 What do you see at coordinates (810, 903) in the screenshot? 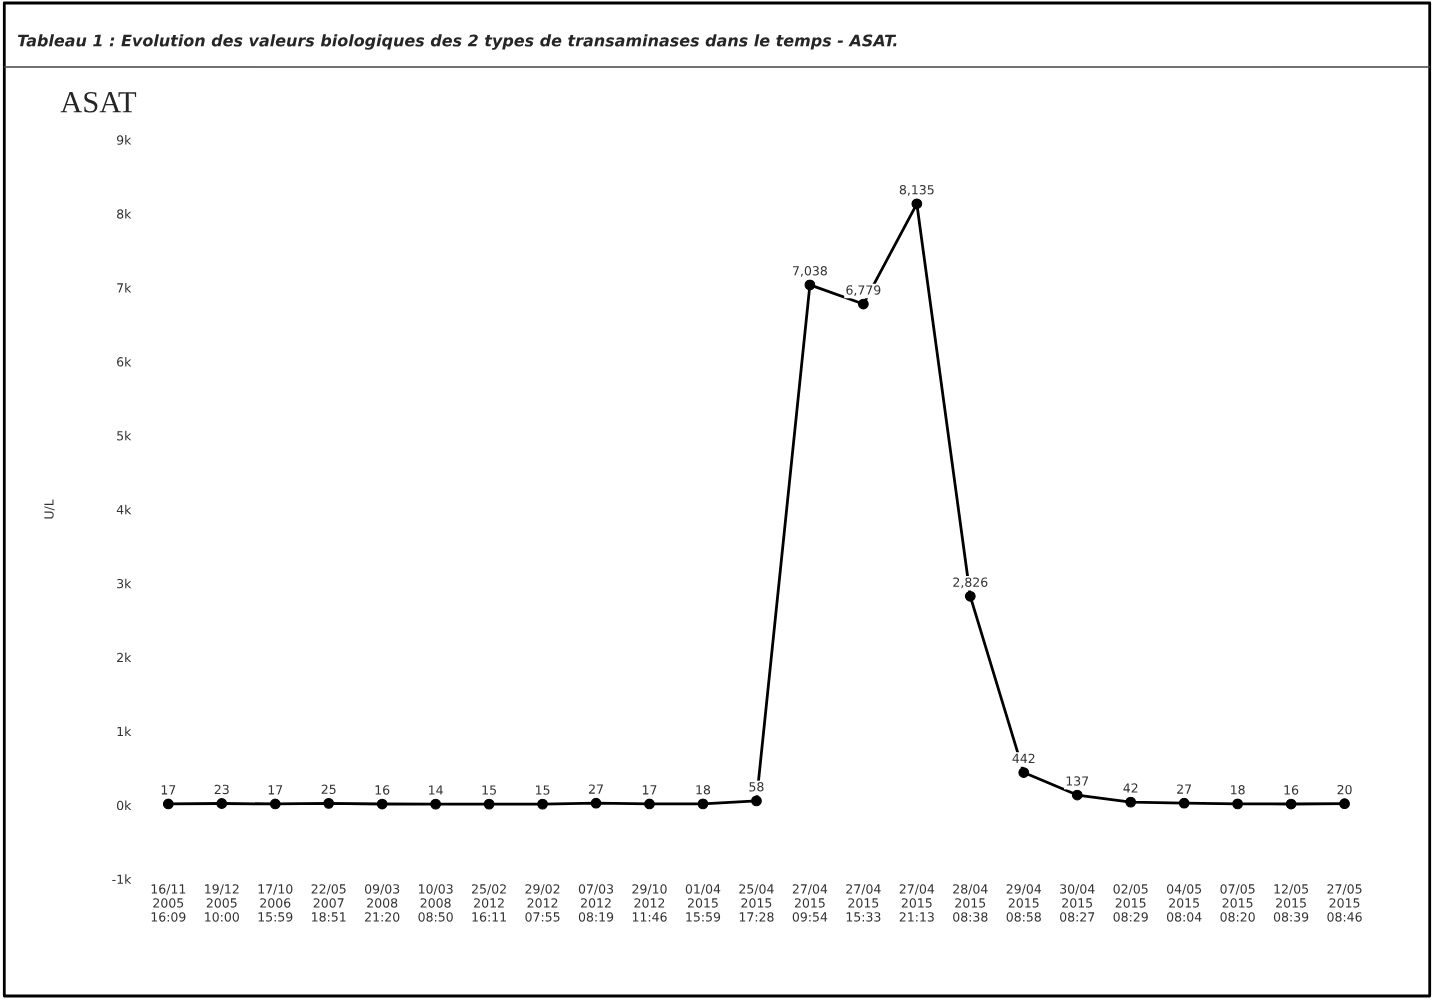
I see `x-tick-label: 27/04 2015 09:54` at bounding box center [810, 903].